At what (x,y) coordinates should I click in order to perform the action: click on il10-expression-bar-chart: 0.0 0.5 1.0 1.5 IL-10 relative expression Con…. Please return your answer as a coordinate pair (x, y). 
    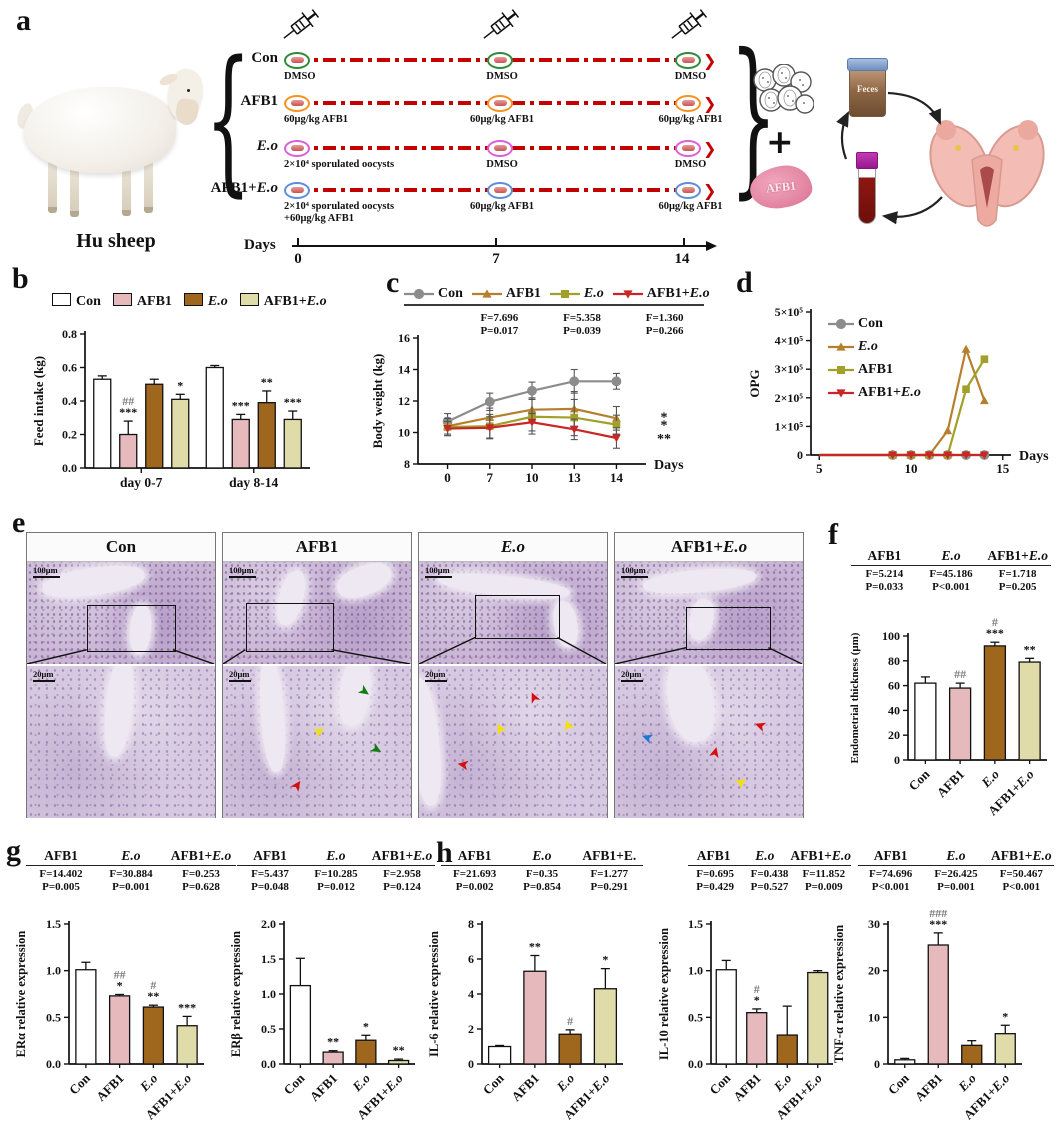
    Looking at the image, I should click on (748, 1020).